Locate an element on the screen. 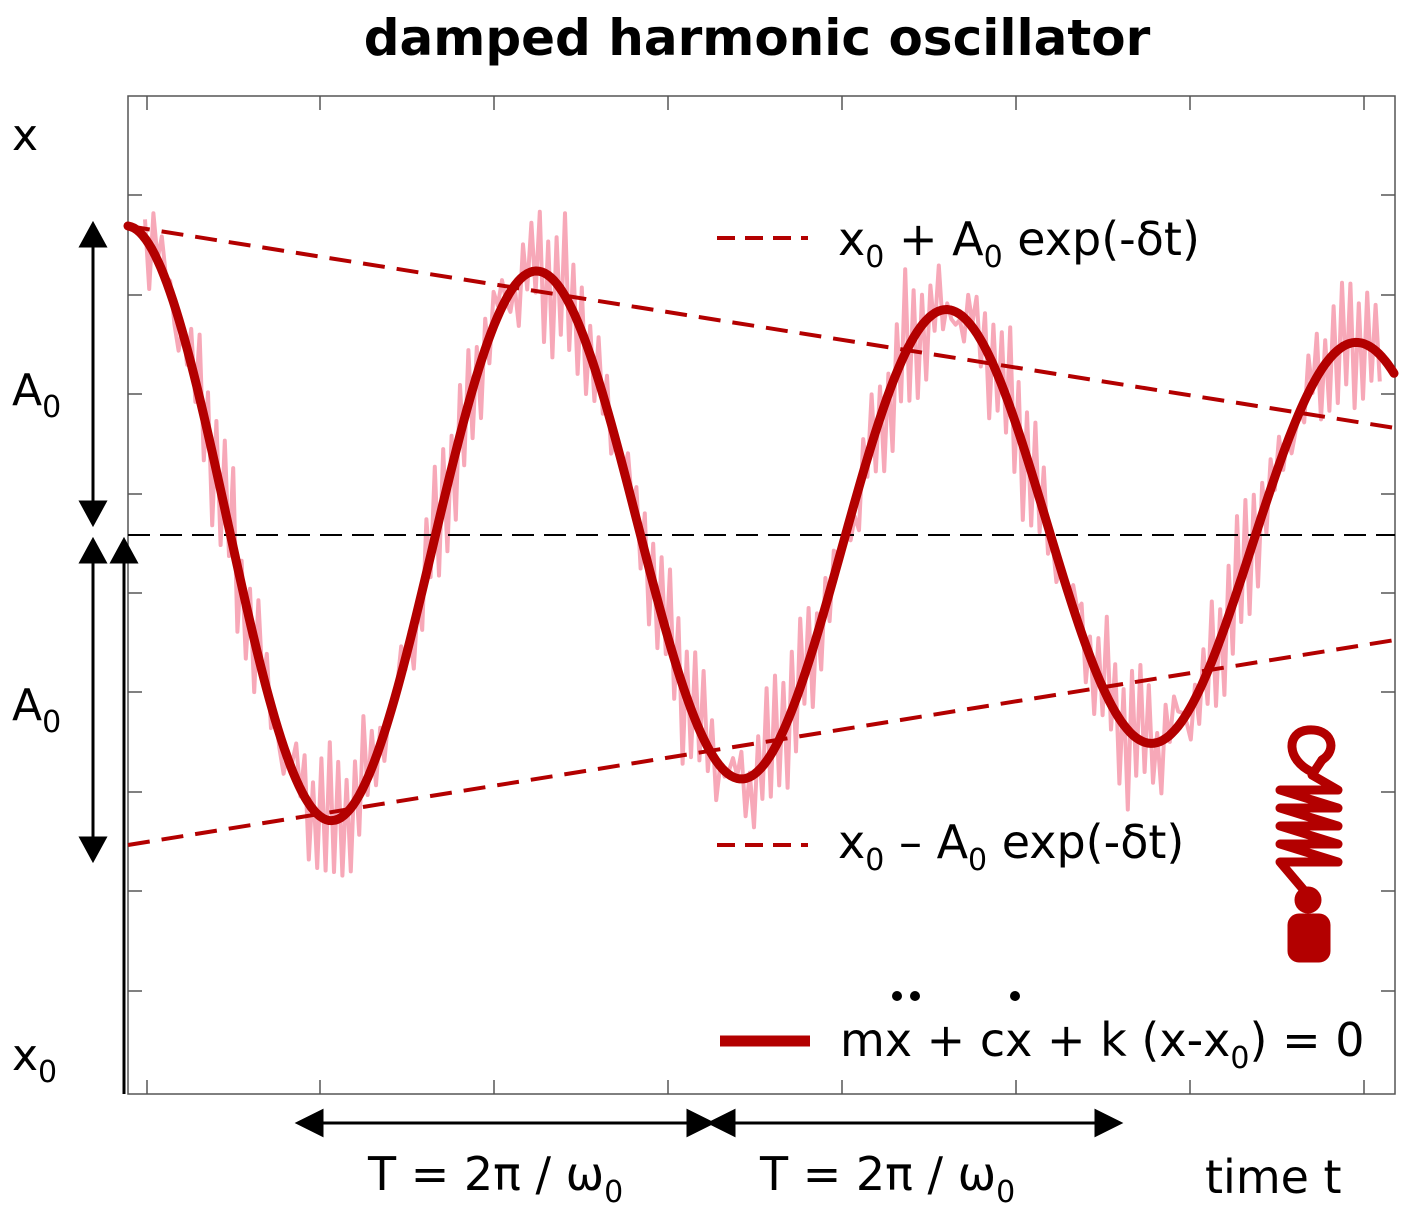  spring-mass-icon is located at coordinates (1309, 844).